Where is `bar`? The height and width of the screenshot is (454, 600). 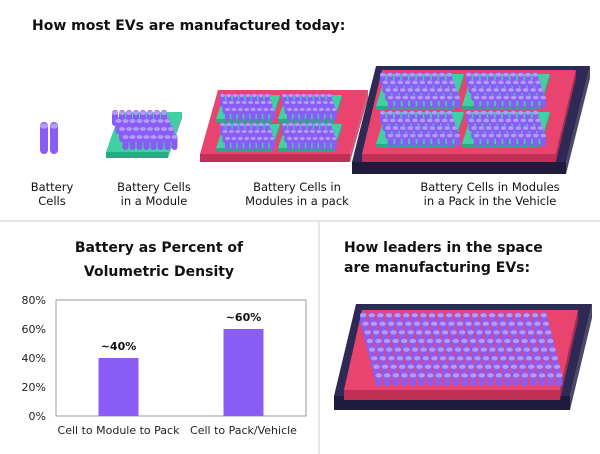
bar is located at coordinates (118, 387).